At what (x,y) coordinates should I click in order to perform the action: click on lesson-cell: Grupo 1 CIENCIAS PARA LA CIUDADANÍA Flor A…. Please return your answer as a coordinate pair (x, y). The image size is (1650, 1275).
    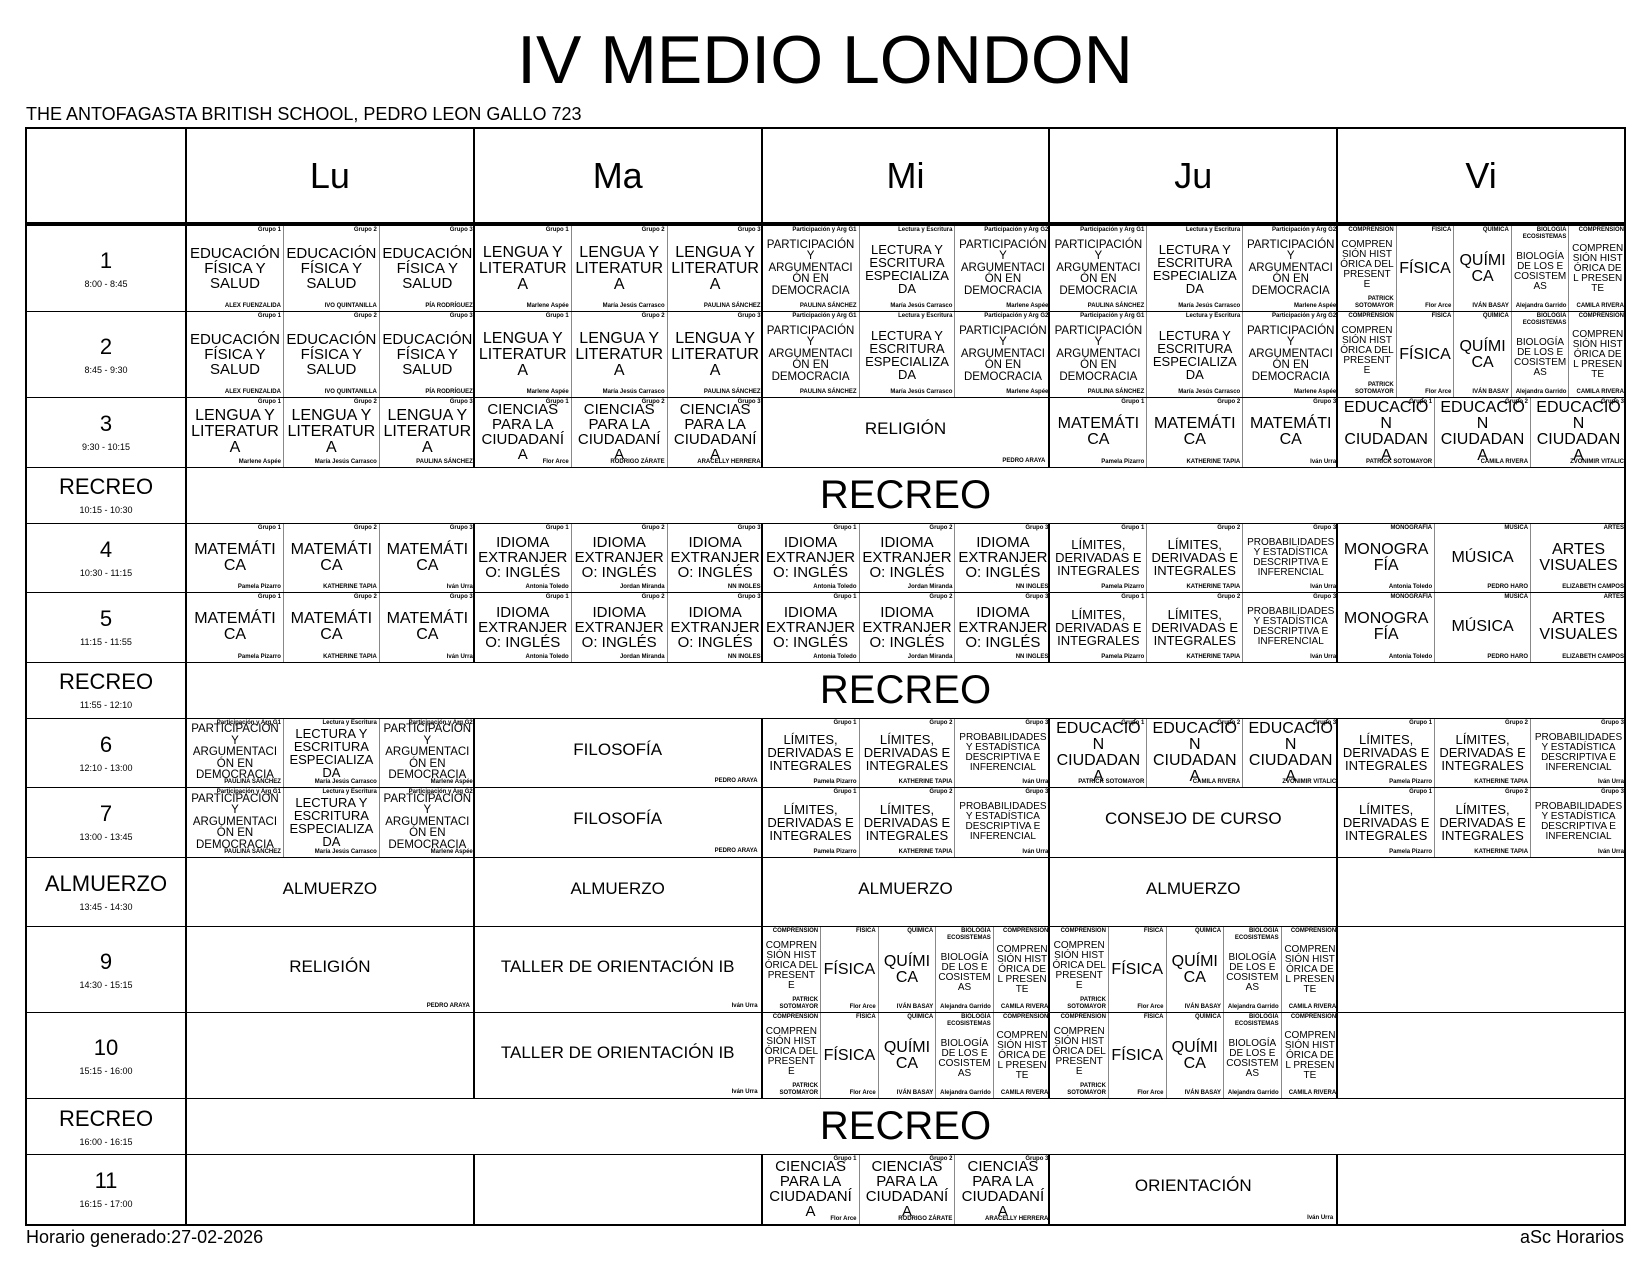
    Looking at the image, I should click on (904, 1189).